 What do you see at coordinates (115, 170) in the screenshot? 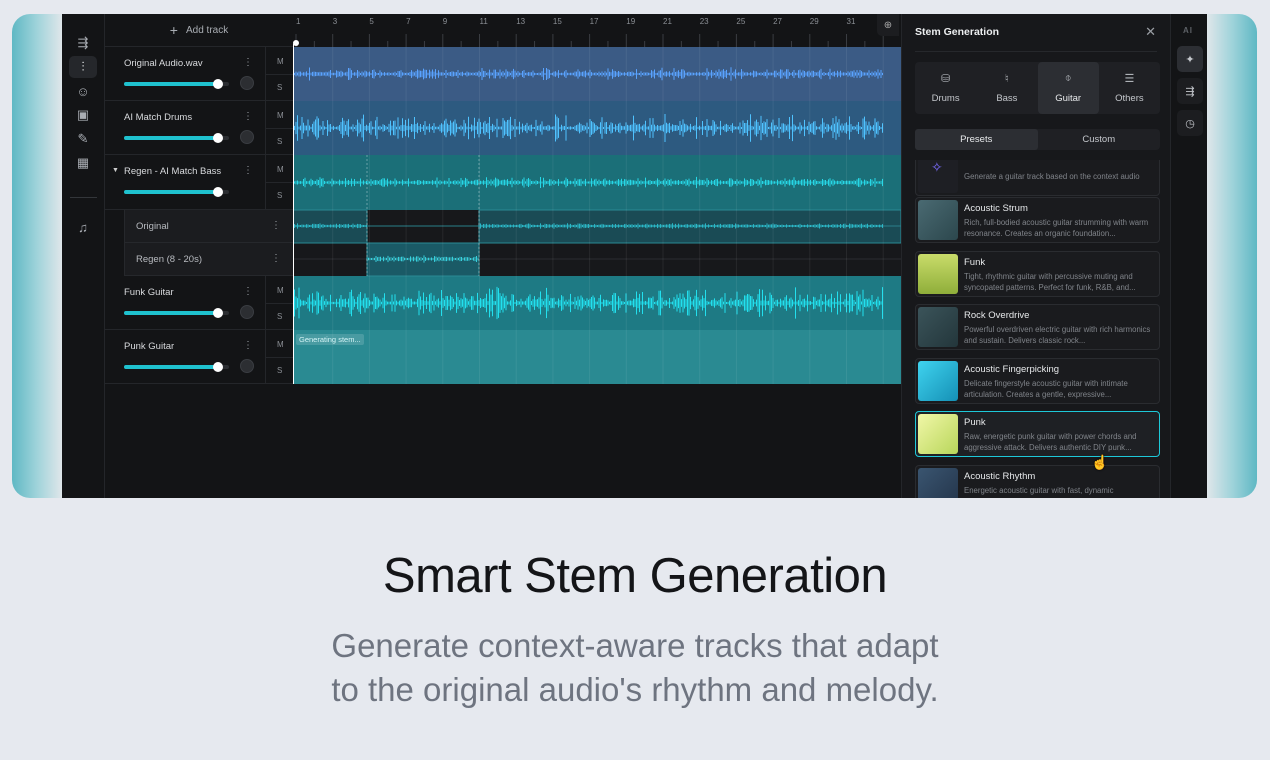
I see `caret-down-icon: ▼` at bounding box center [115, 170].